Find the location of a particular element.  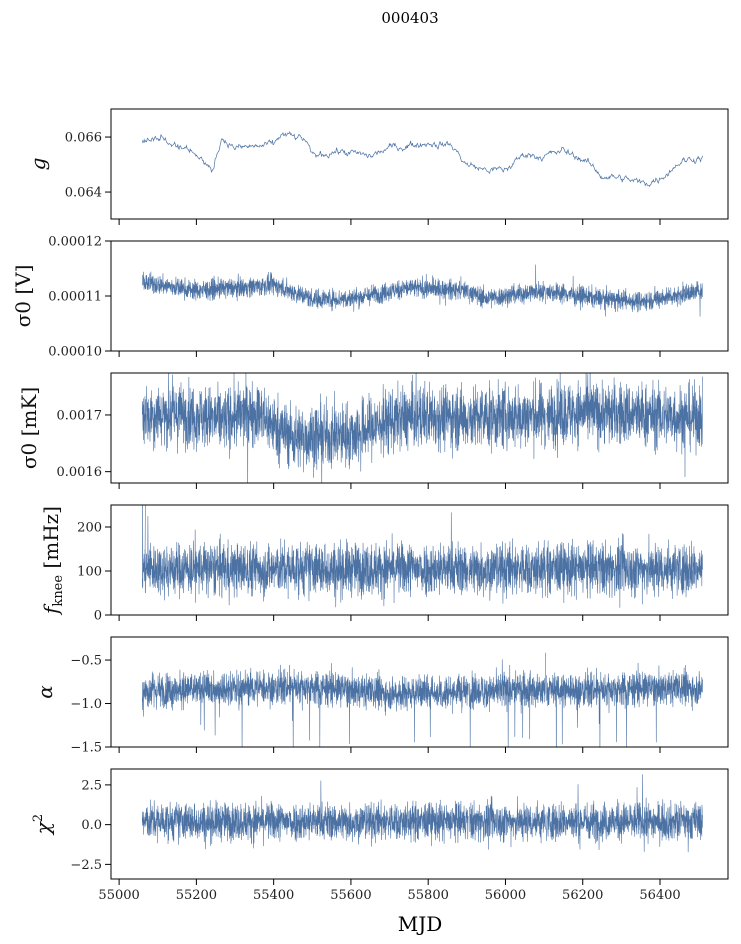

y-axis-label-sigma0_mK: σ0 [mK] is located at coordinates (29, 428).